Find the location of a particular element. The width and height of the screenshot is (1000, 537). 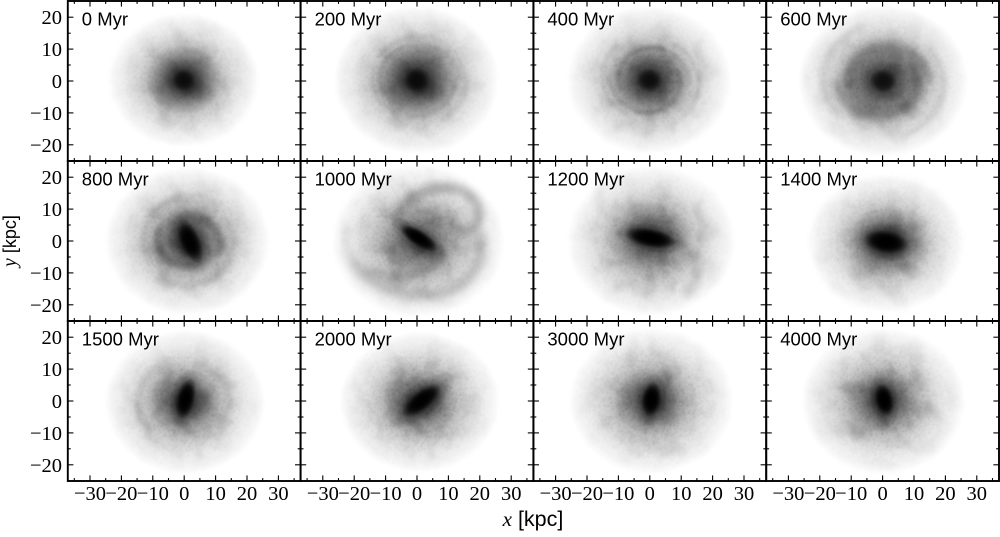

svg-text: 1500 Myr is located at coordinates (120, 339).